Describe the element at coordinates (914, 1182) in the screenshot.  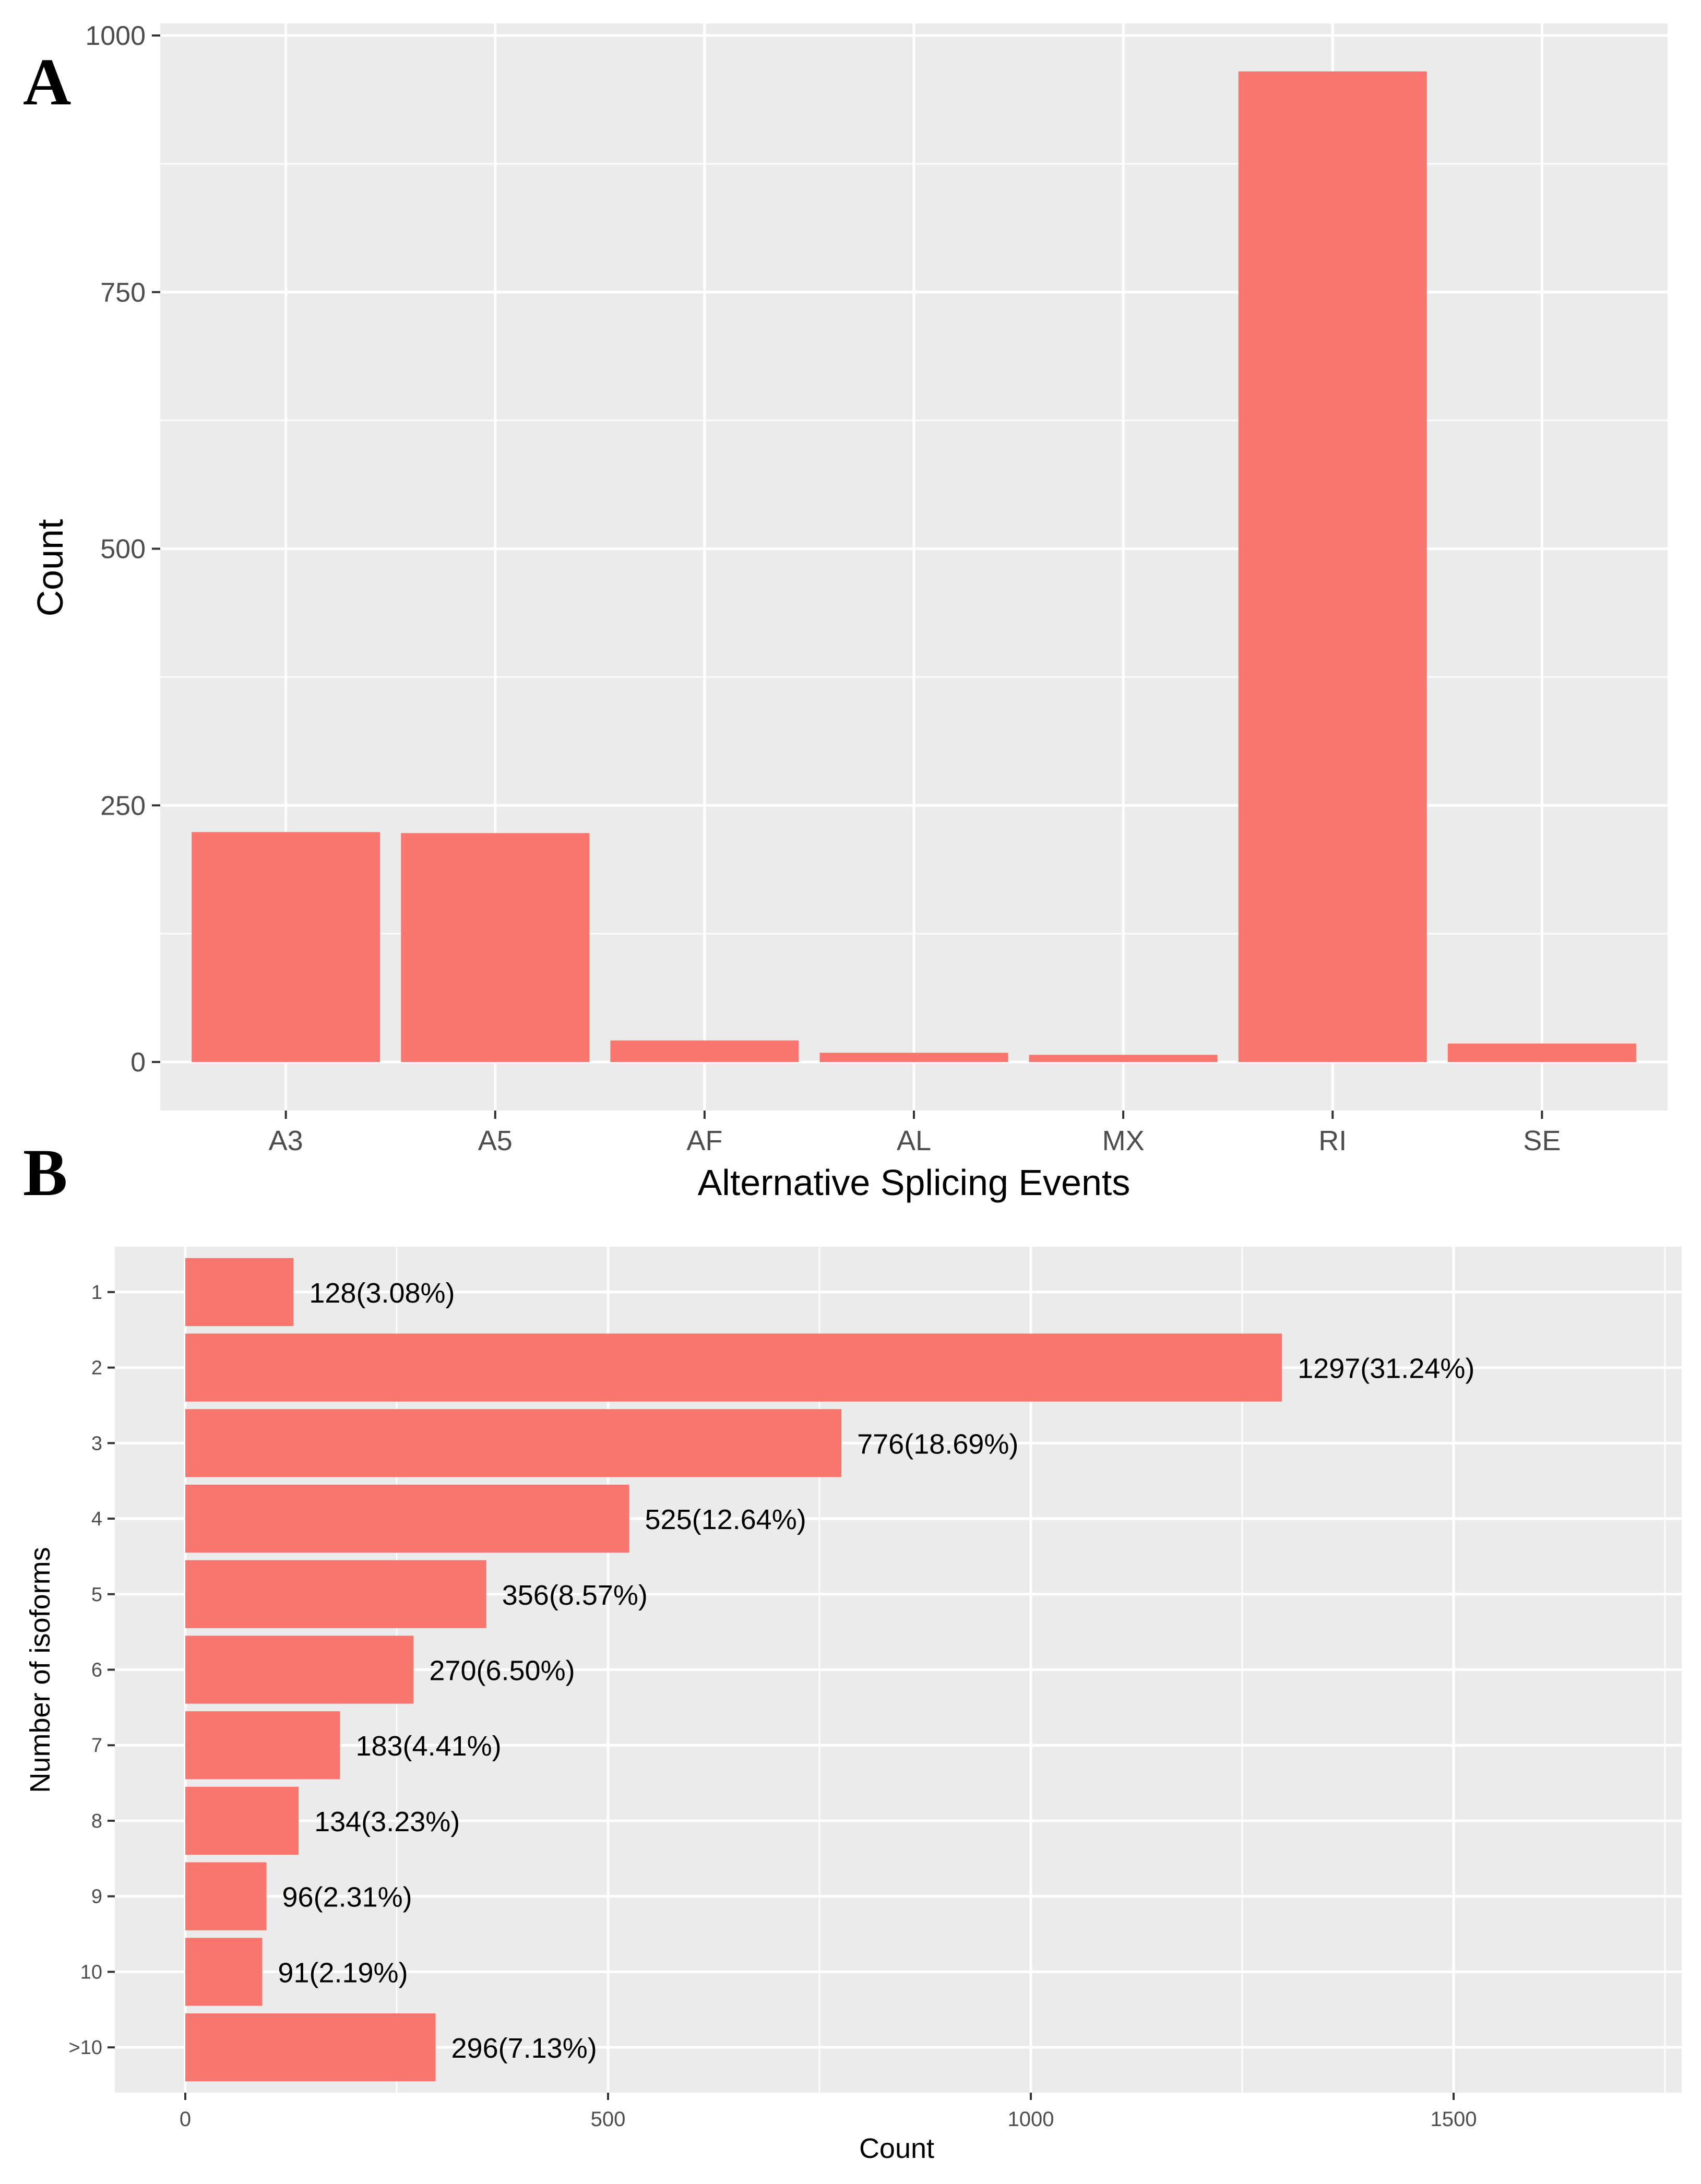
I see `panel-a-x-axis-title: Alternative Splicing Events` at that location.